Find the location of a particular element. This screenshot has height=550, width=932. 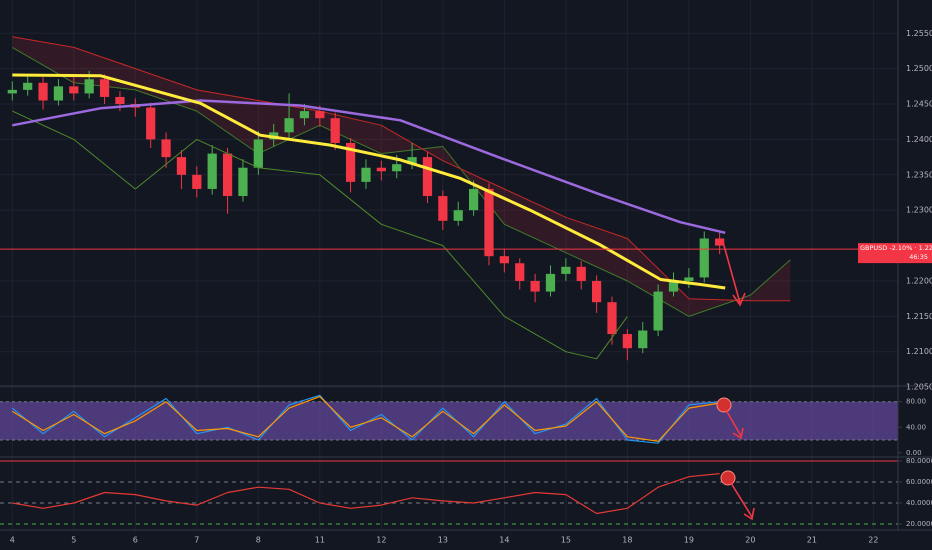

y-tick-label: 1.2300 is located at coordinates (919, 210).